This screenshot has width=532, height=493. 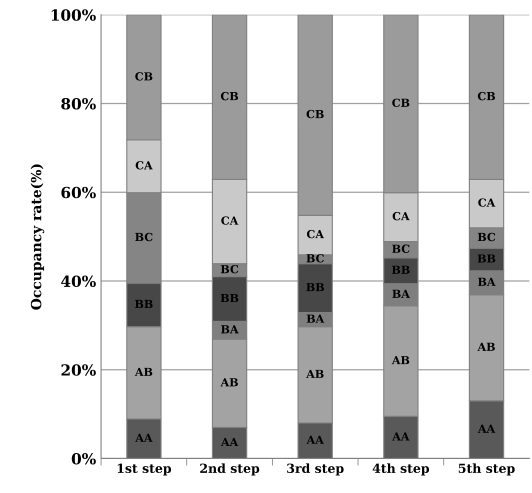 I want to click on x-tick-label: 5th step, so click(x=486, y=469).